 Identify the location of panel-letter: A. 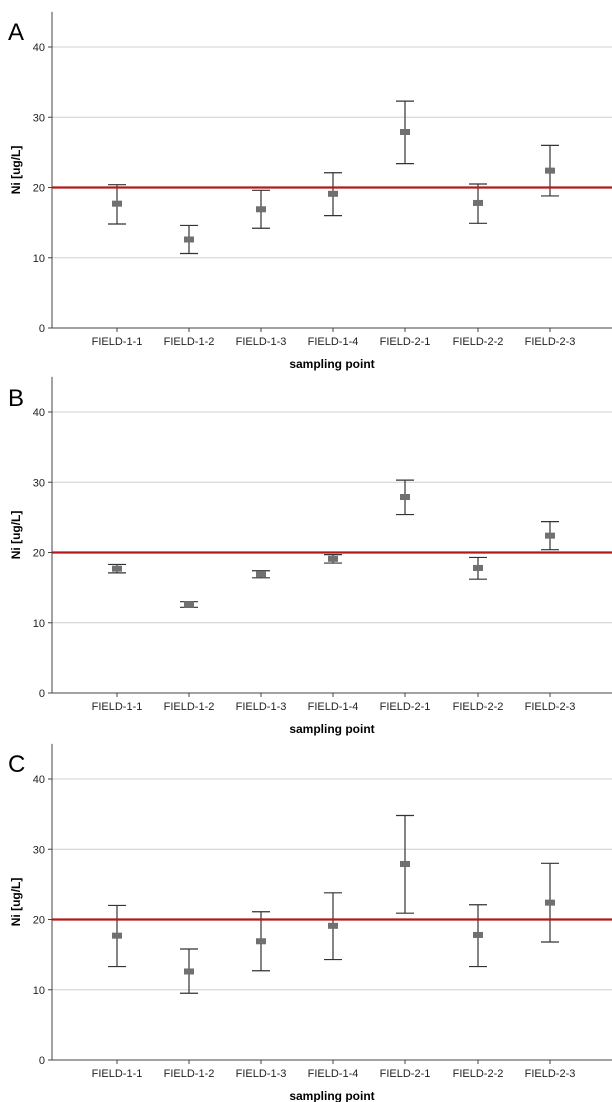
(16, 32).